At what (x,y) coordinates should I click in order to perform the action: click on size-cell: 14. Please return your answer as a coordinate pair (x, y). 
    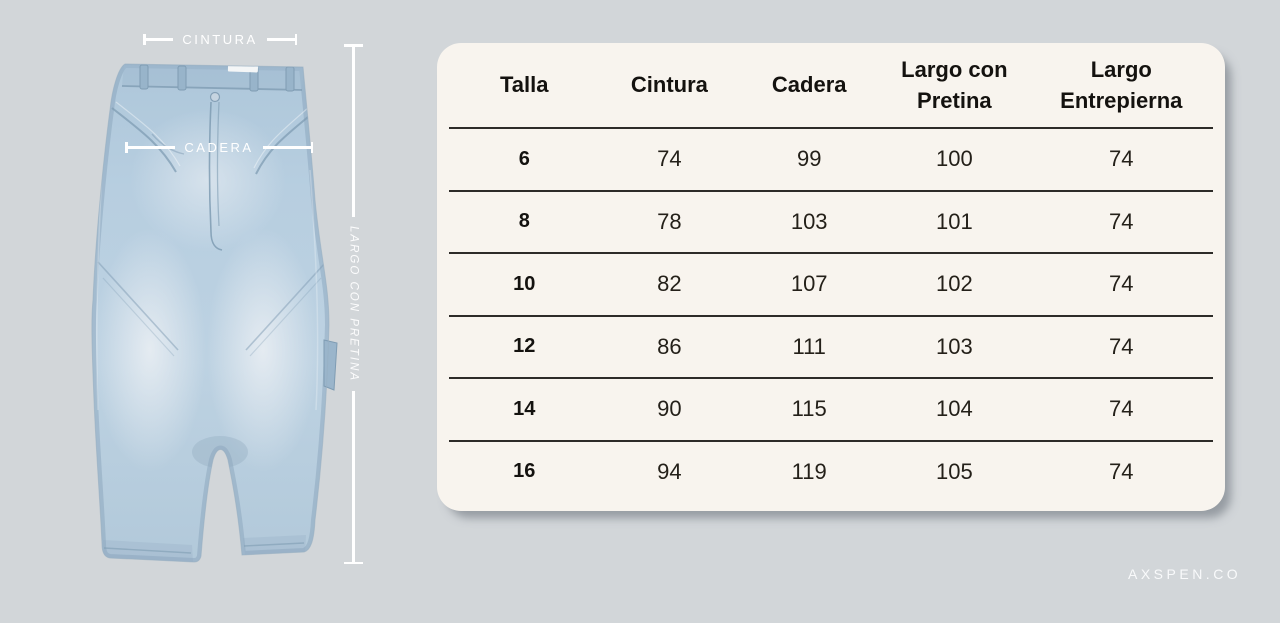
    Looking at the image, I should click on (524, 410).